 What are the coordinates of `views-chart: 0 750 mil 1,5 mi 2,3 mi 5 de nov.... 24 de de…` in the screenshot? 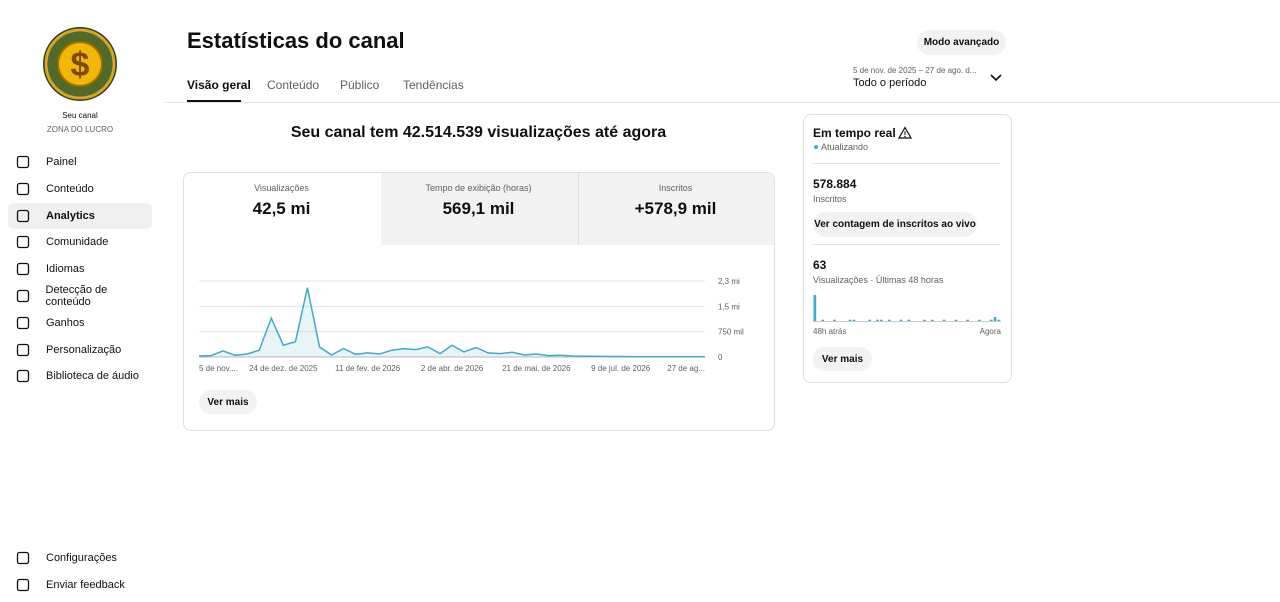 It's located at (471, 325).